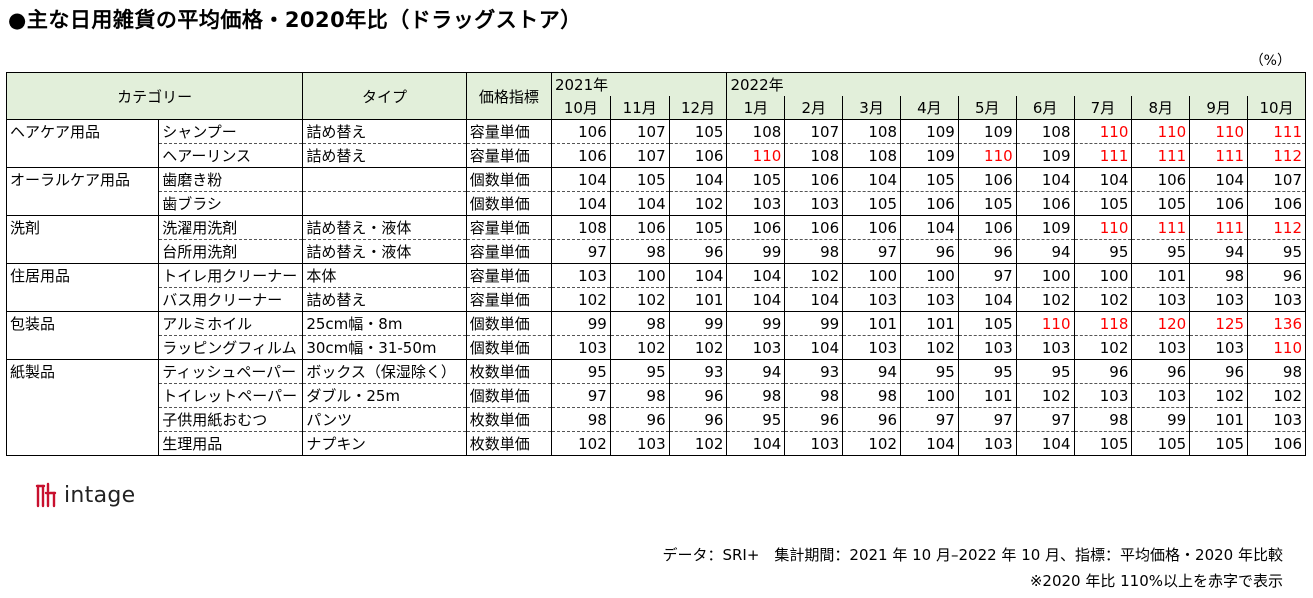 This screenshot has height=598, width=1313. What do you see at coordinates (384, 179) in the screenshot?
I see `type-cell` at bounding box center [384, 179].